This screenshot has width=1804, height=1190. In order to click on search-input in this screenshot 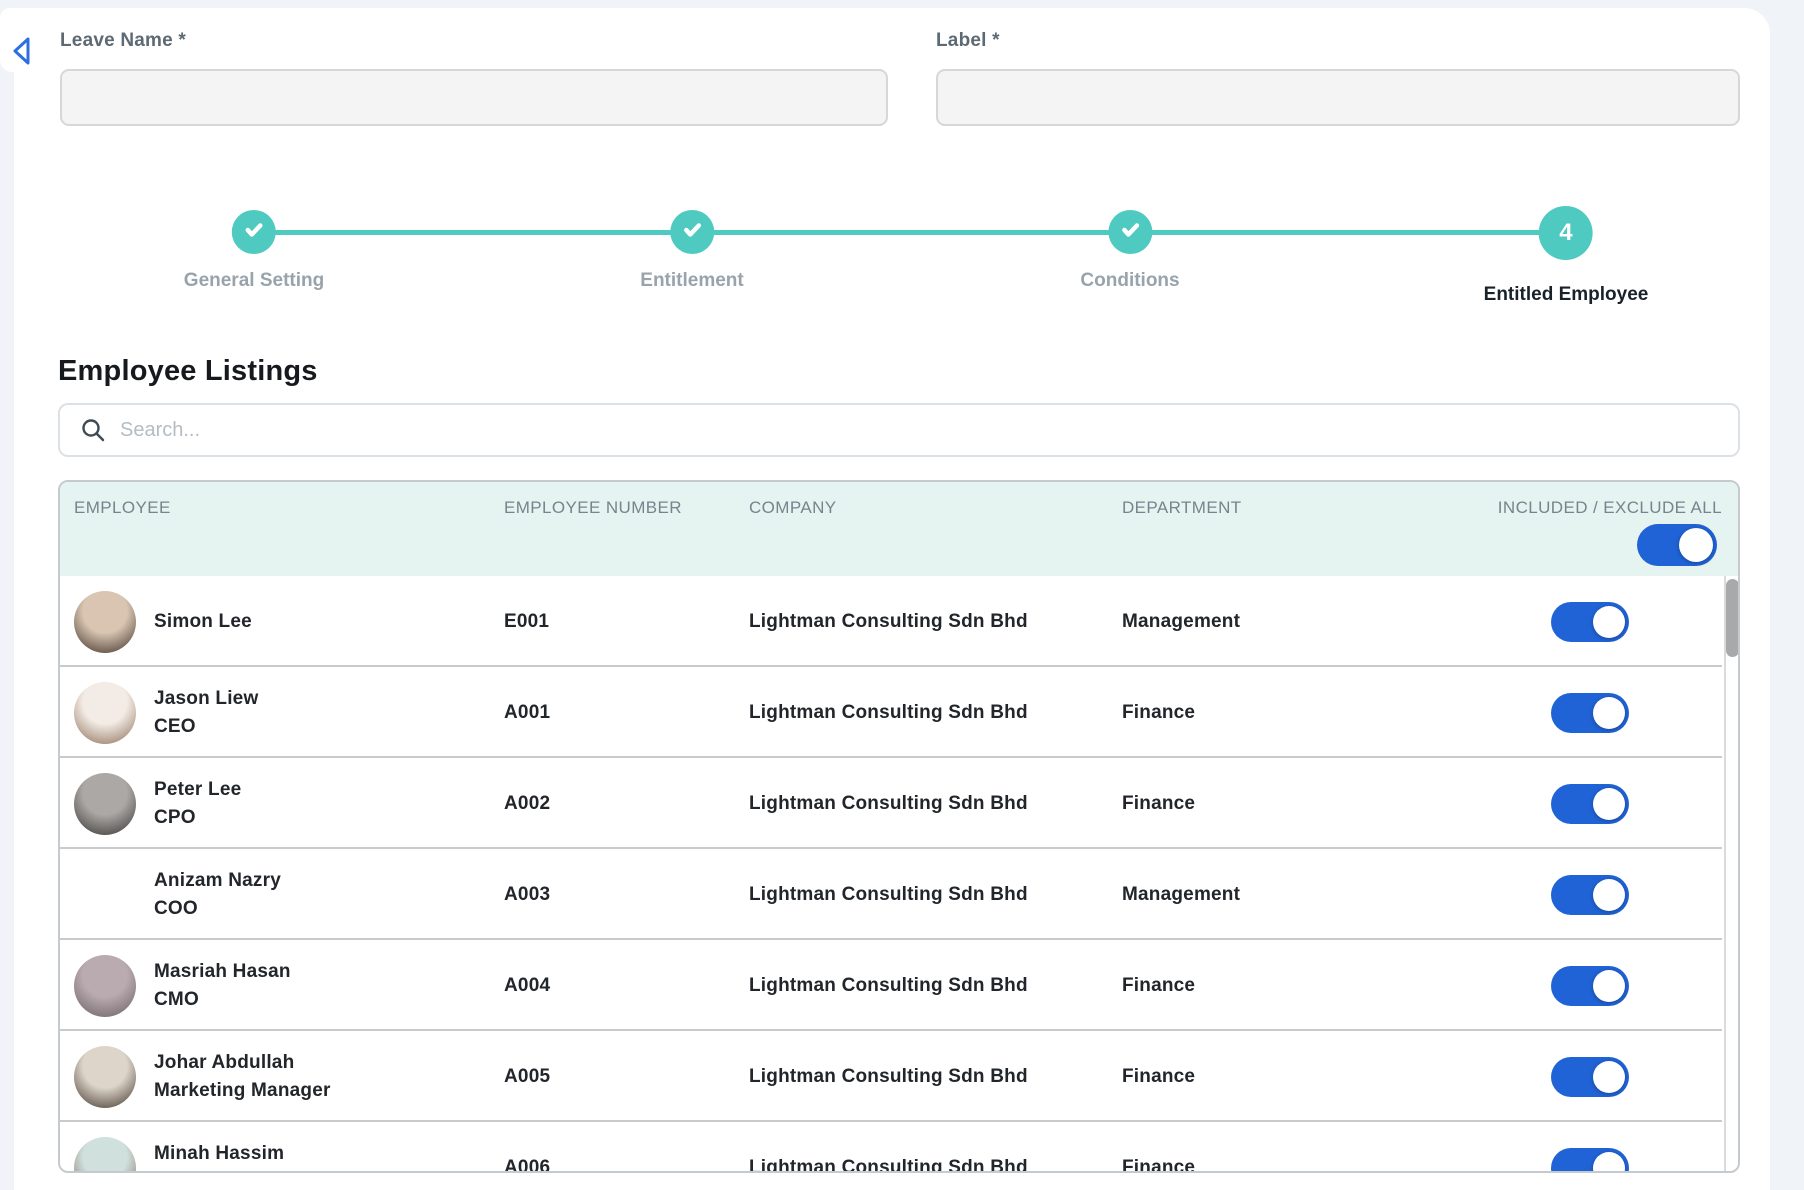, I will do `click(929, 430)`.